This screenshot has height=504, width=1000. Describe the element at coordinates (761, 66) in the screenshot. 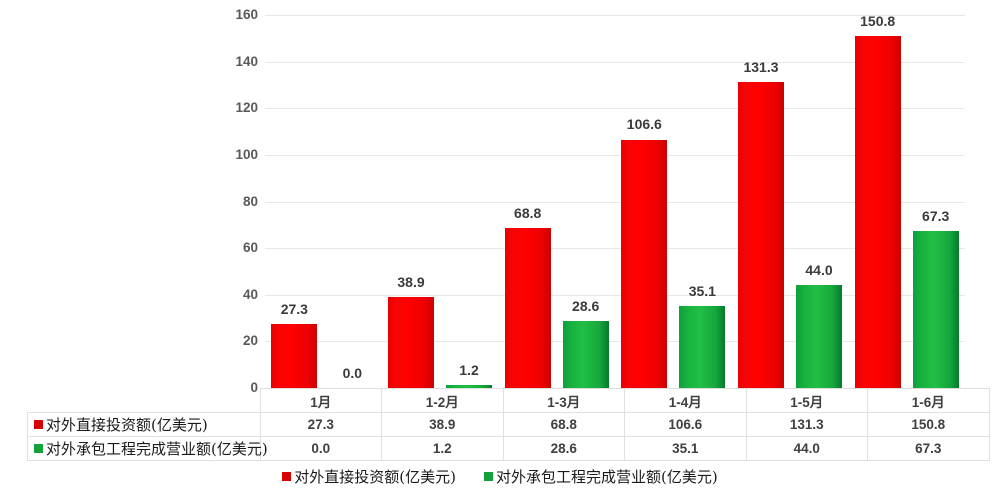

I see `bar-value-label: 131.3` at that location.